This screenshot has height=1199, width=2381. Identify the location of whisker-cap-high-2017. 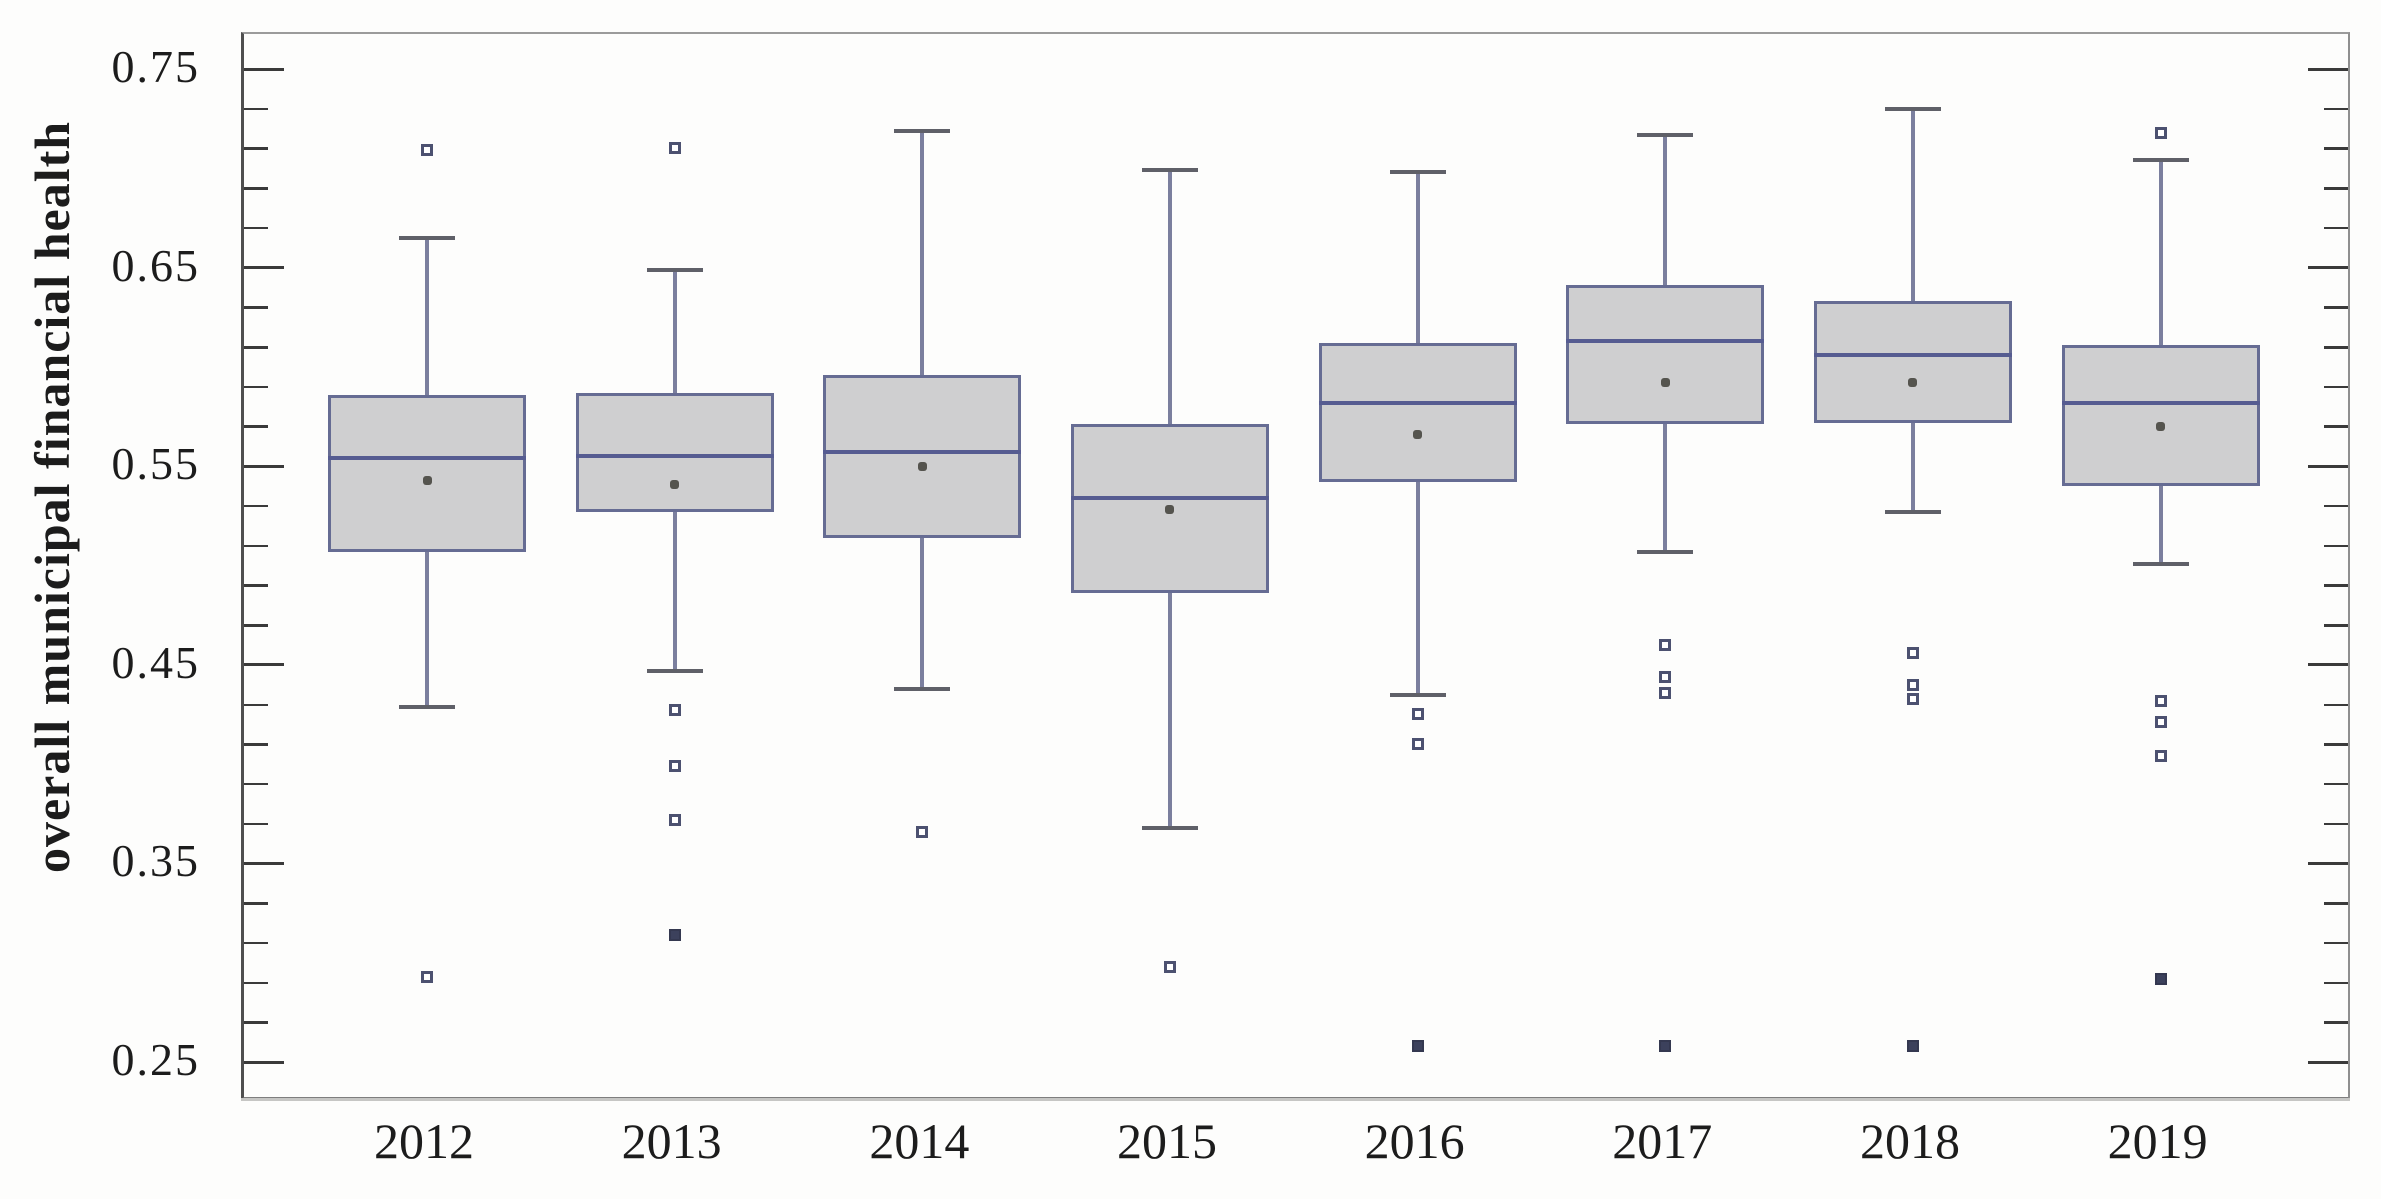
(1665, 134).